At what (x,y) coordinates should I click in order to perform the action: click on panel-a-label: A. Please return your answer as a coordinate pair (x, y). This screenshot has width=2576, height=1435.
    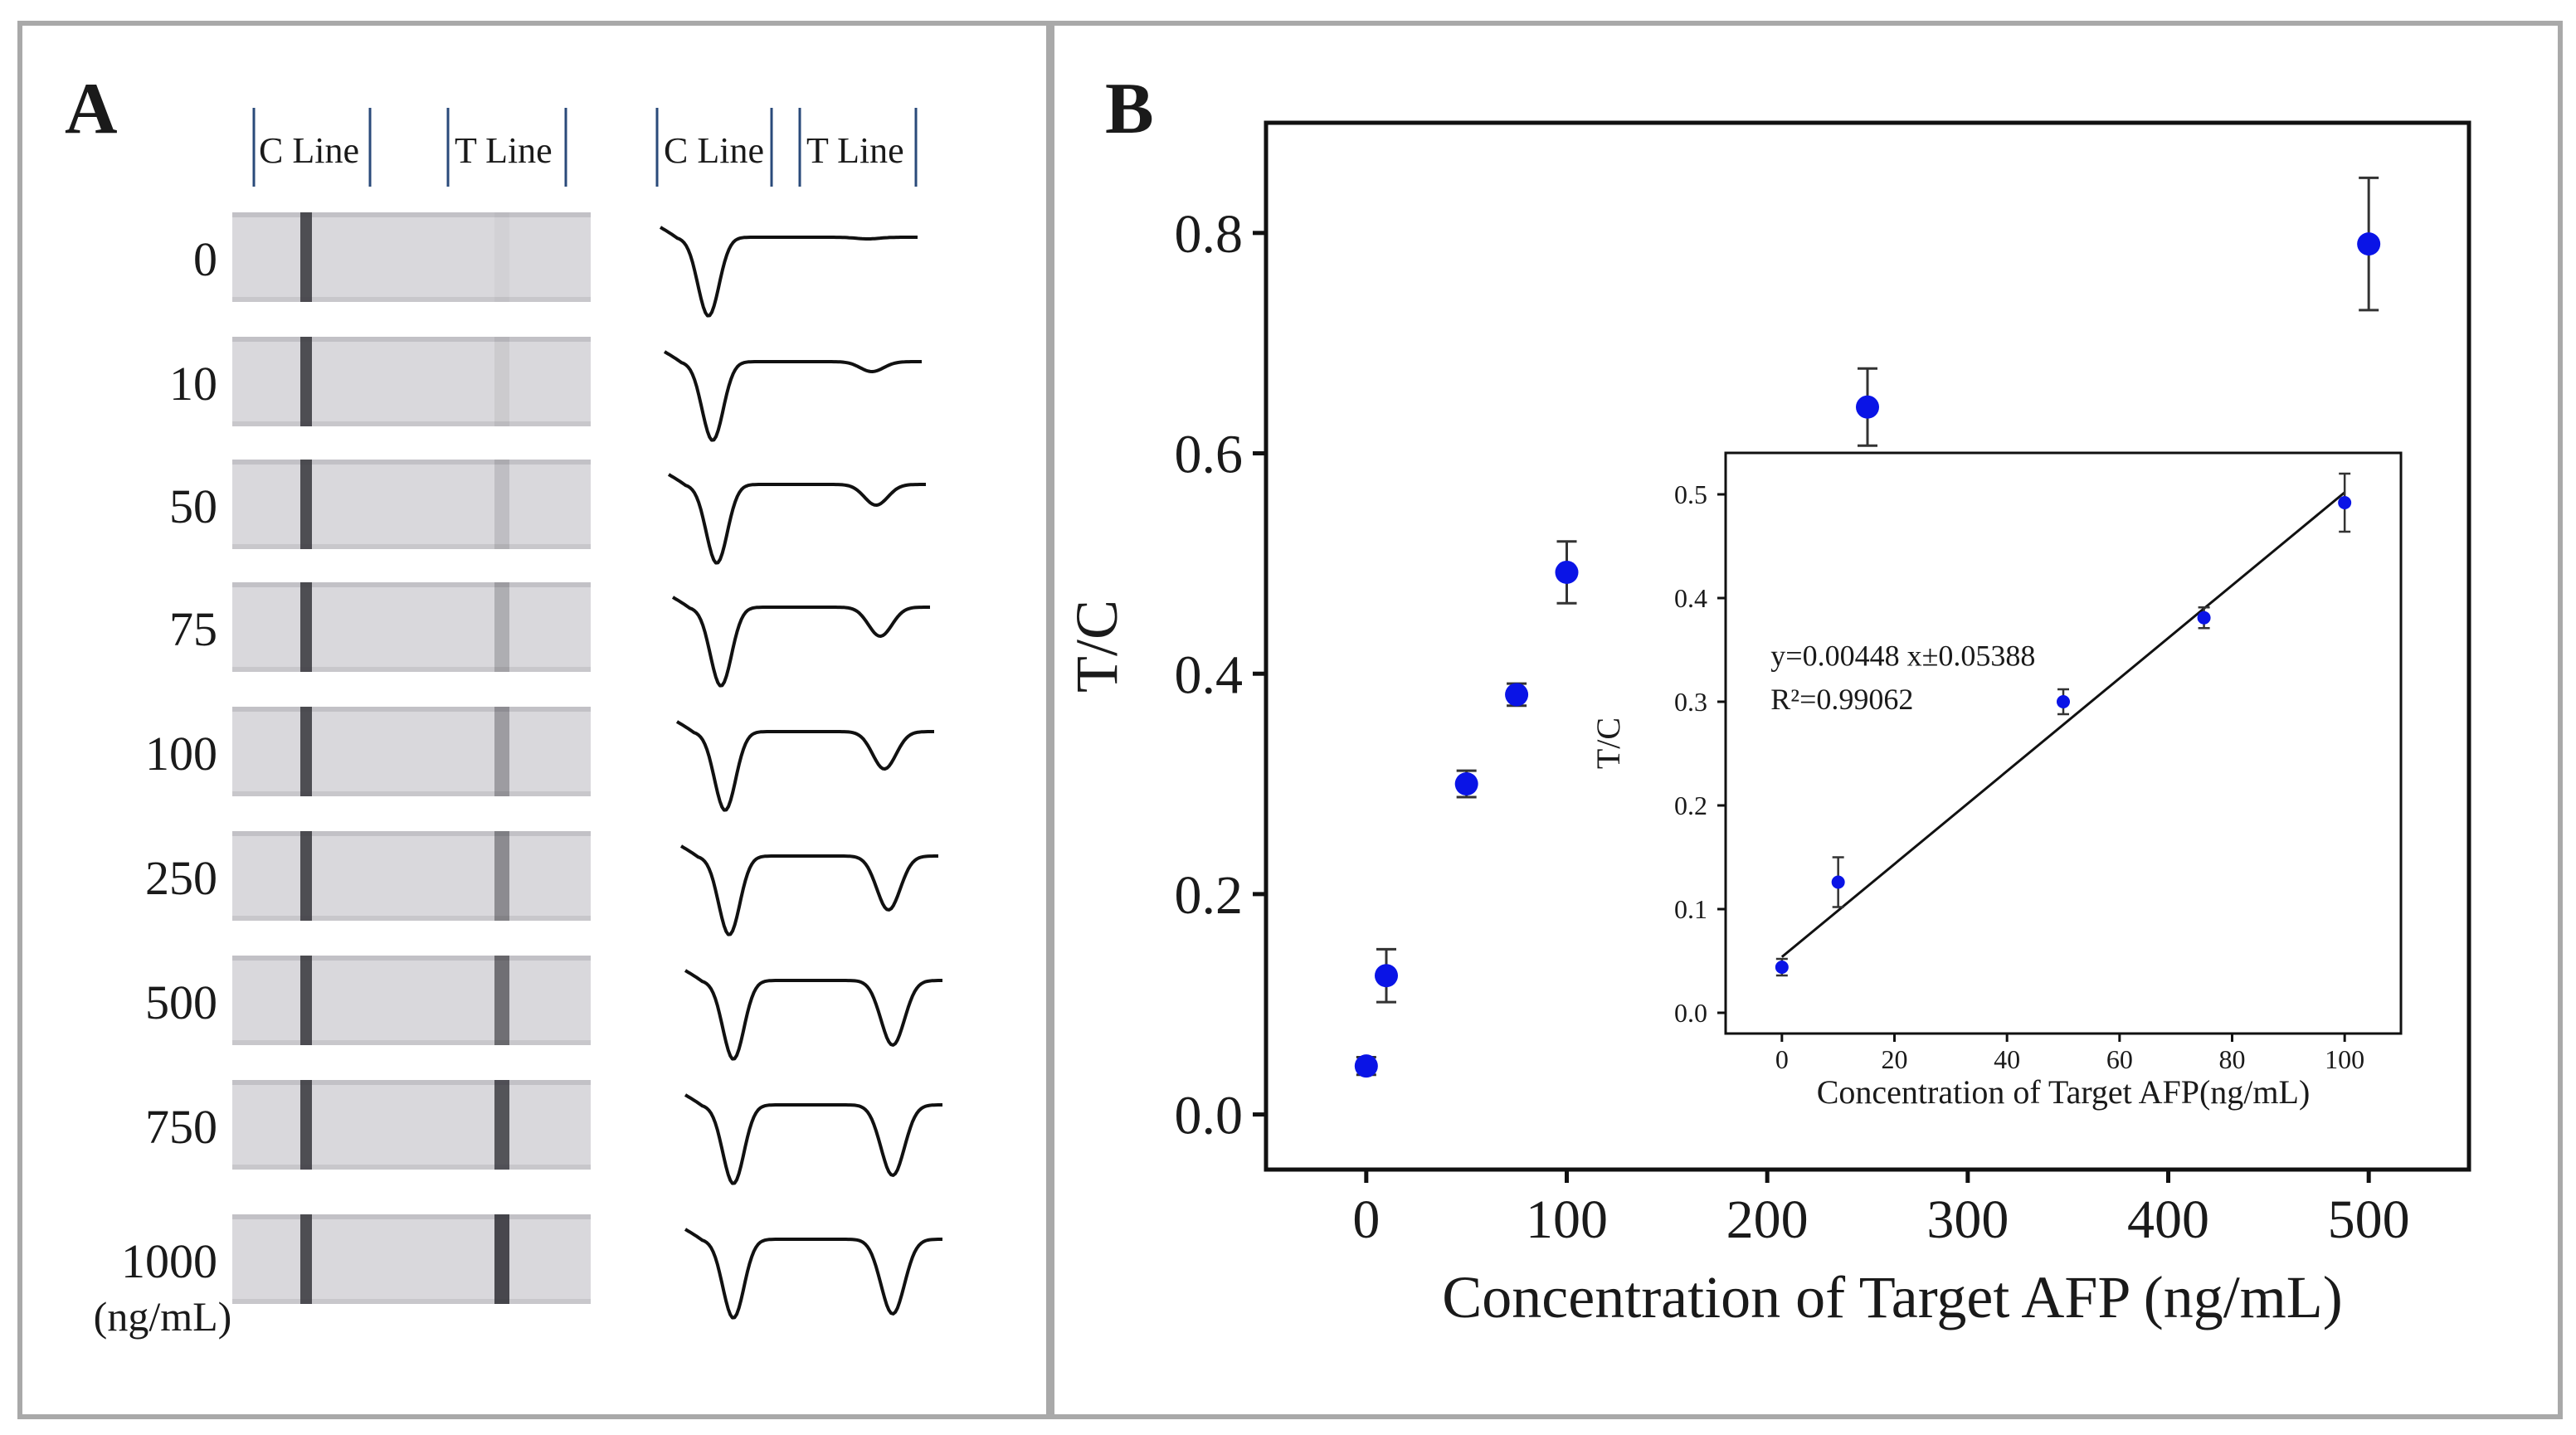
    Looking at the image, I should click on (91, 109).